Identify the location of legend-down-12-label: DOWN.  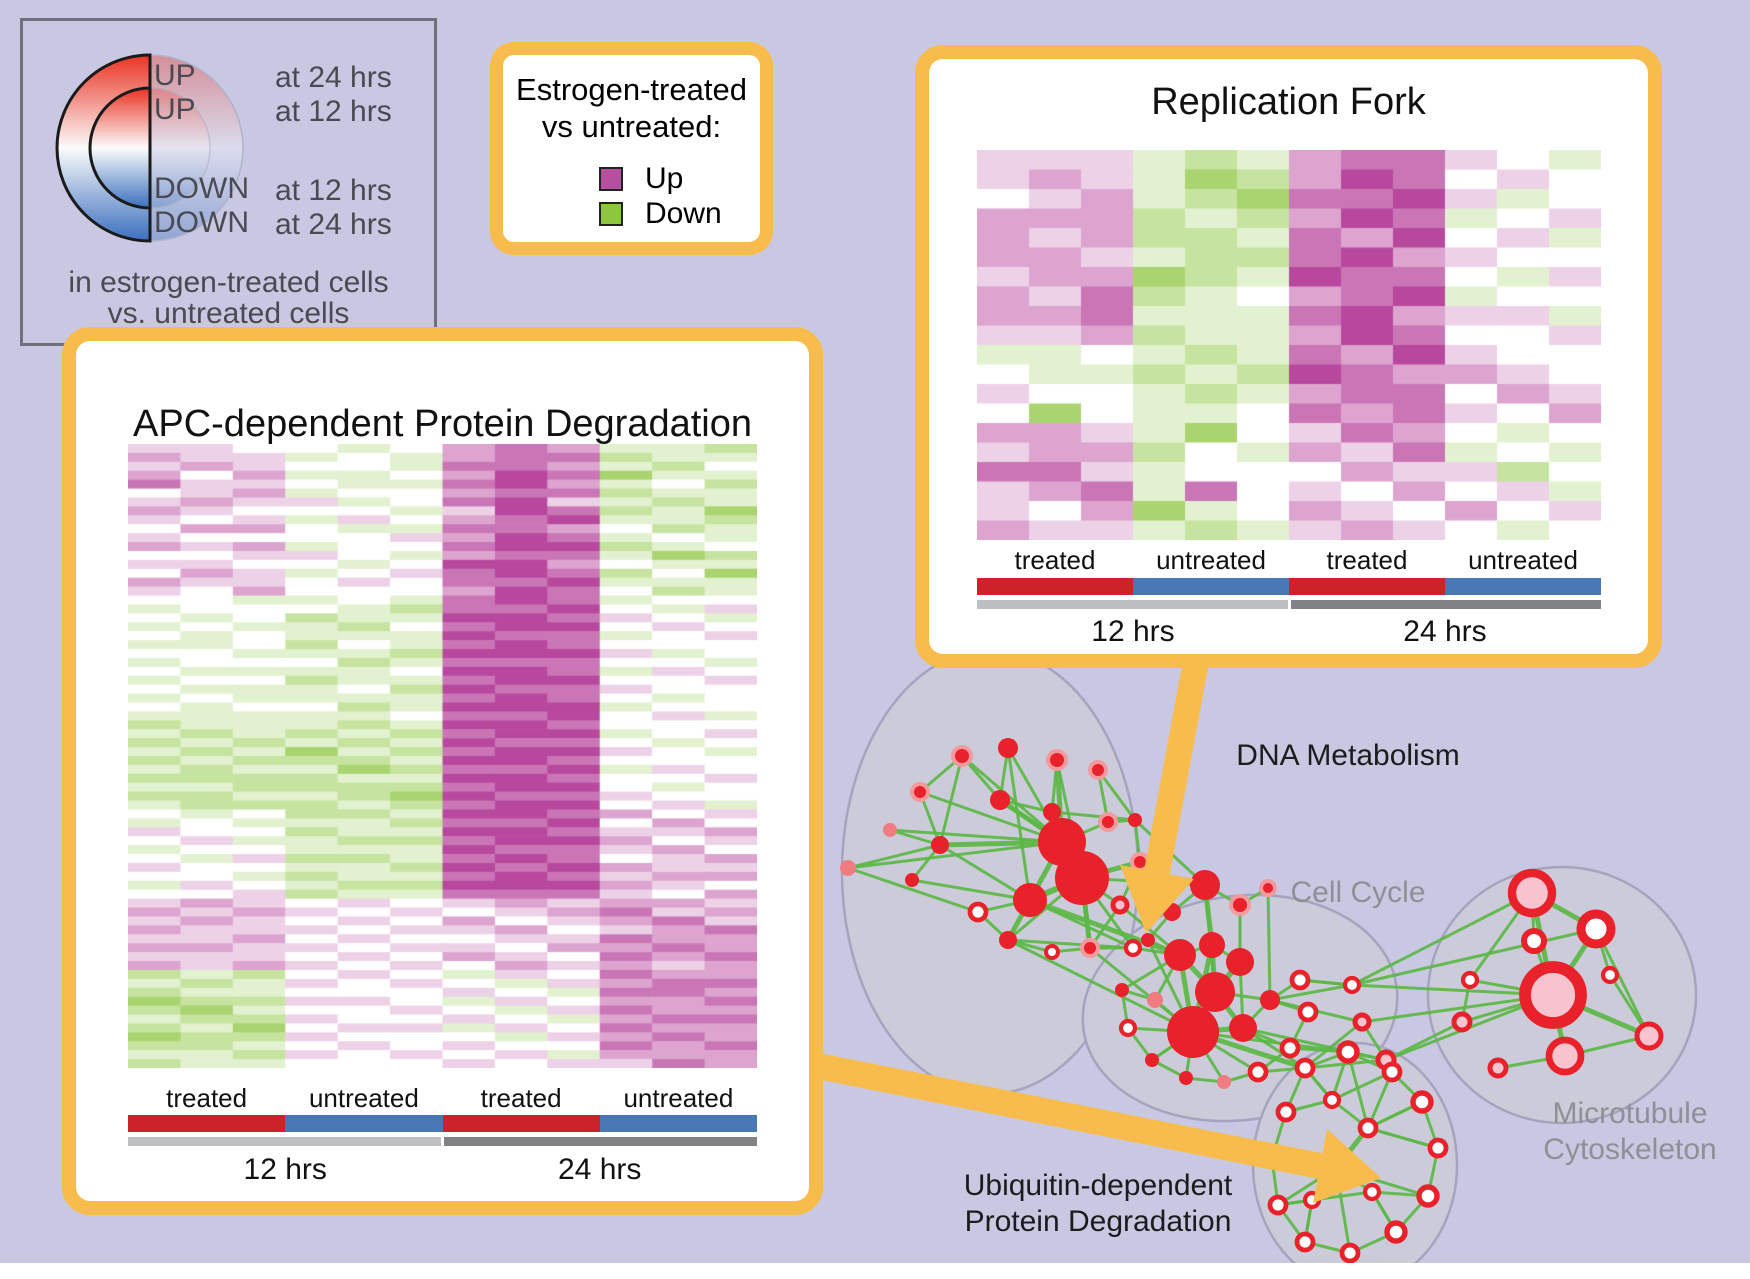
(201, 188).